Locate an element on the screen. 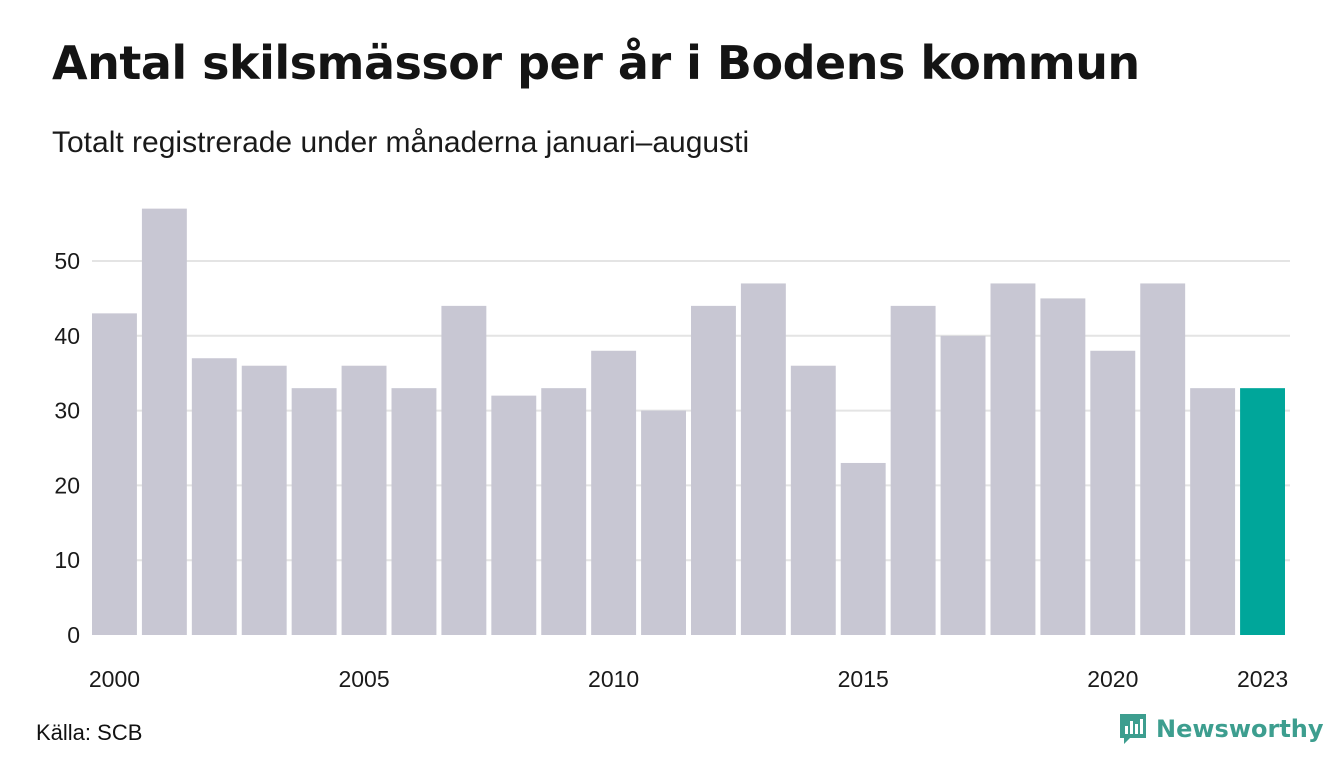 Image resolution: width=1340 pixels, height=780 pixels. x-axis-ticks: 2000 2005 2010 2015 2020 2023 is located at coordinates (688, 679).